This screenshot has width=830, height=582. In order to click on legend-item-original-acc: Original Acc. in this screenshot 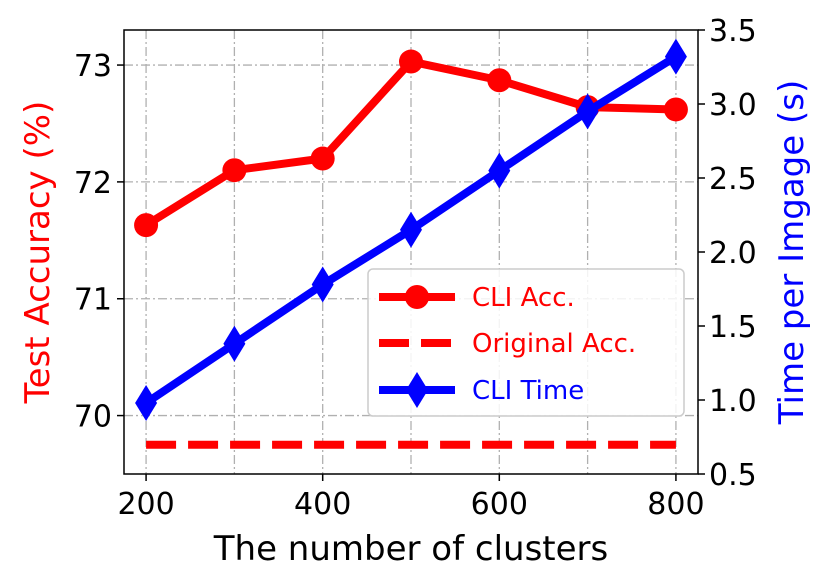, I will do `click(507, 344)`.